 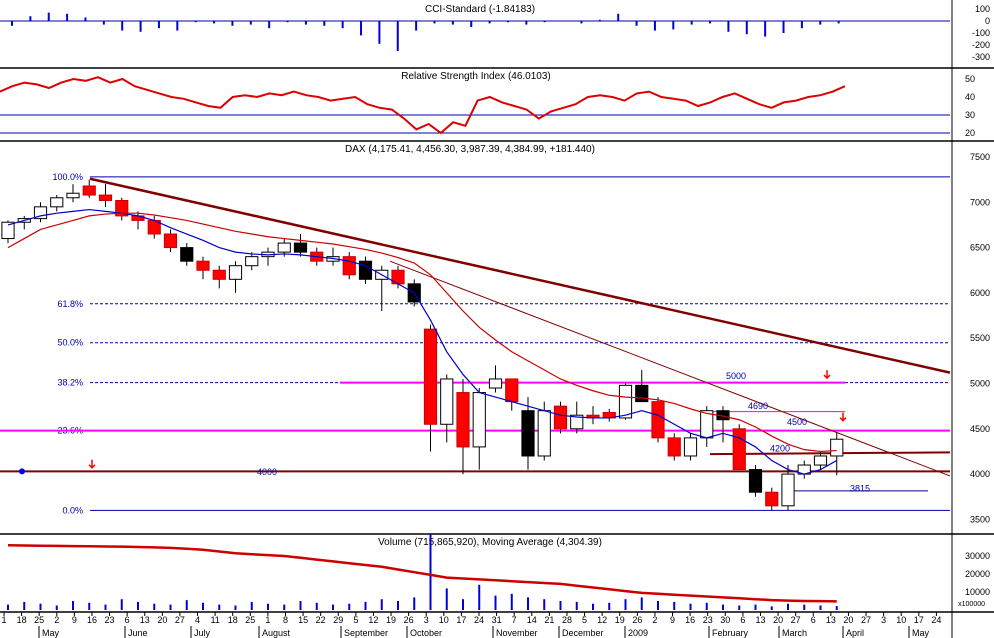 What do you see at coordinates (797, 422) in the screenshot?
I see `level-annotation: 4500` at bounding box center [797, 422].